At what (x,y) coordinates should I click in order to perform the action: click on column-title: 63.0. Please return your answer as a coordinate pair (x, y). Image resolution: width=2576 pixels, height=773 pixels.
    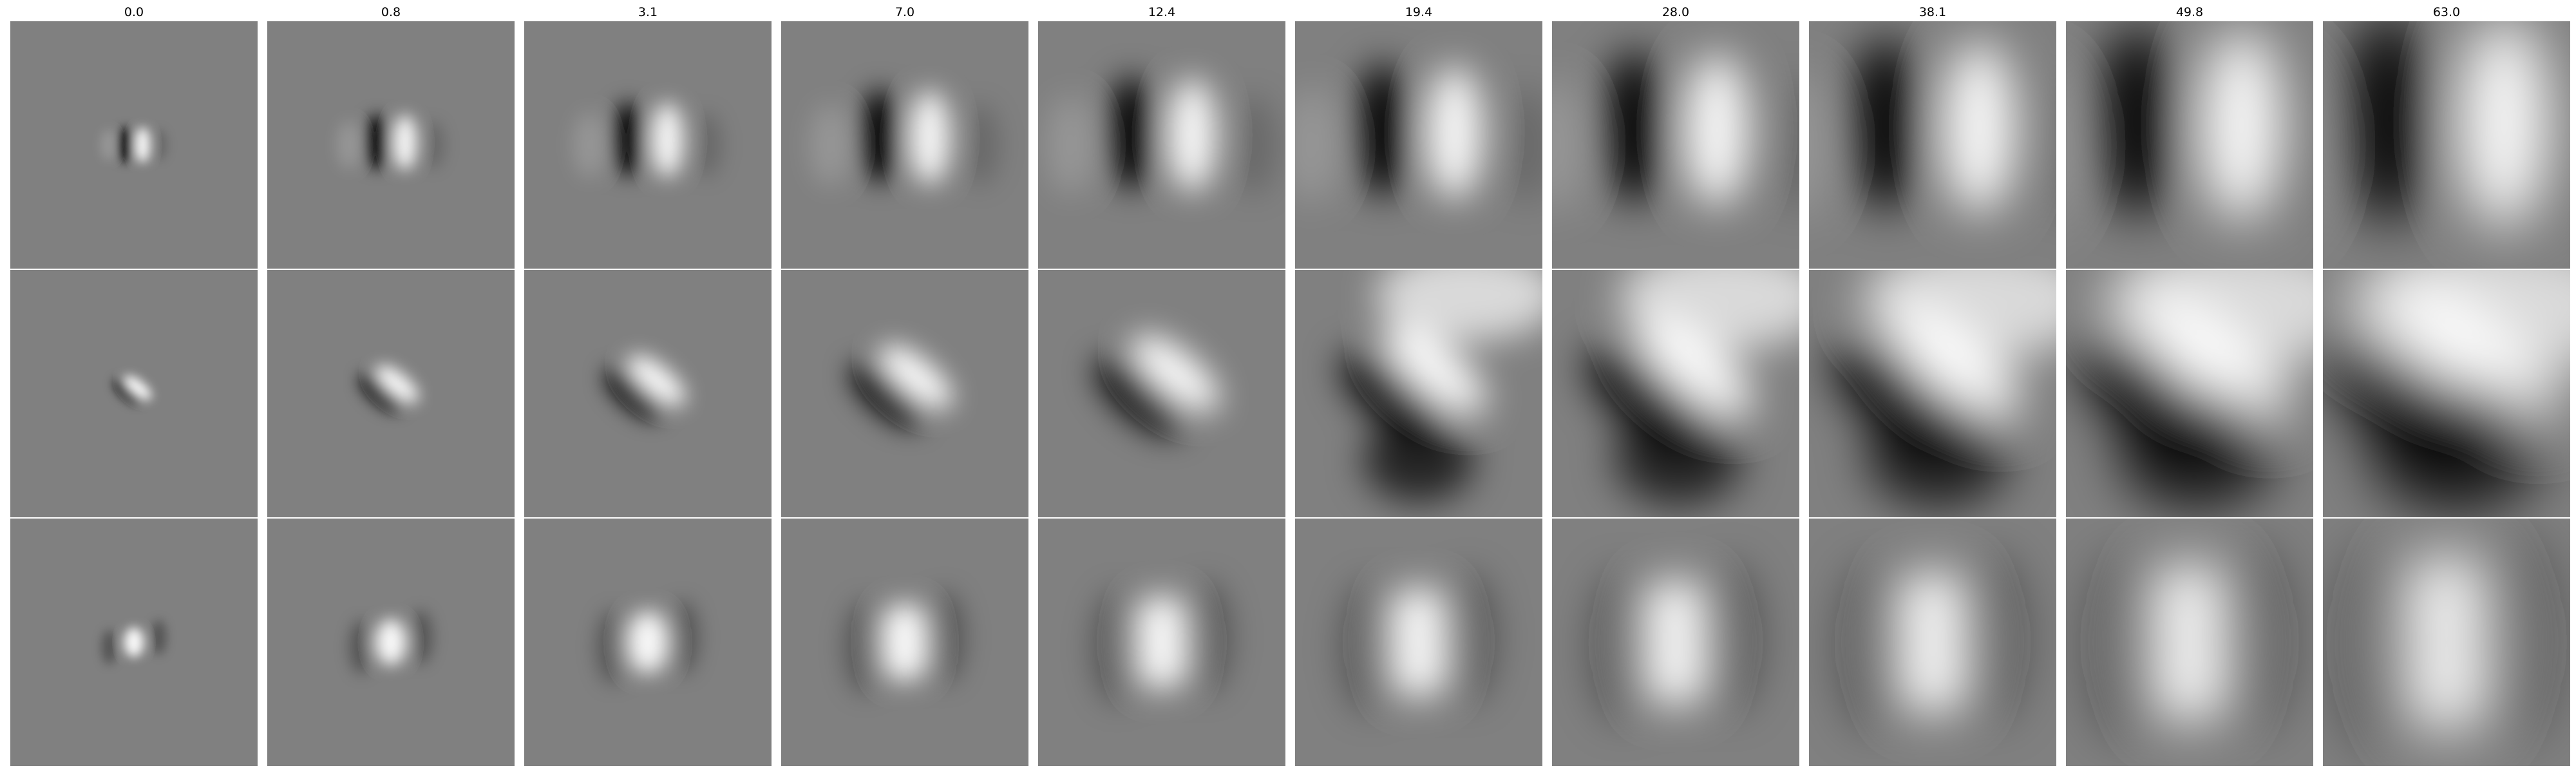
    Looking at the image, I should click on (2446, 12).